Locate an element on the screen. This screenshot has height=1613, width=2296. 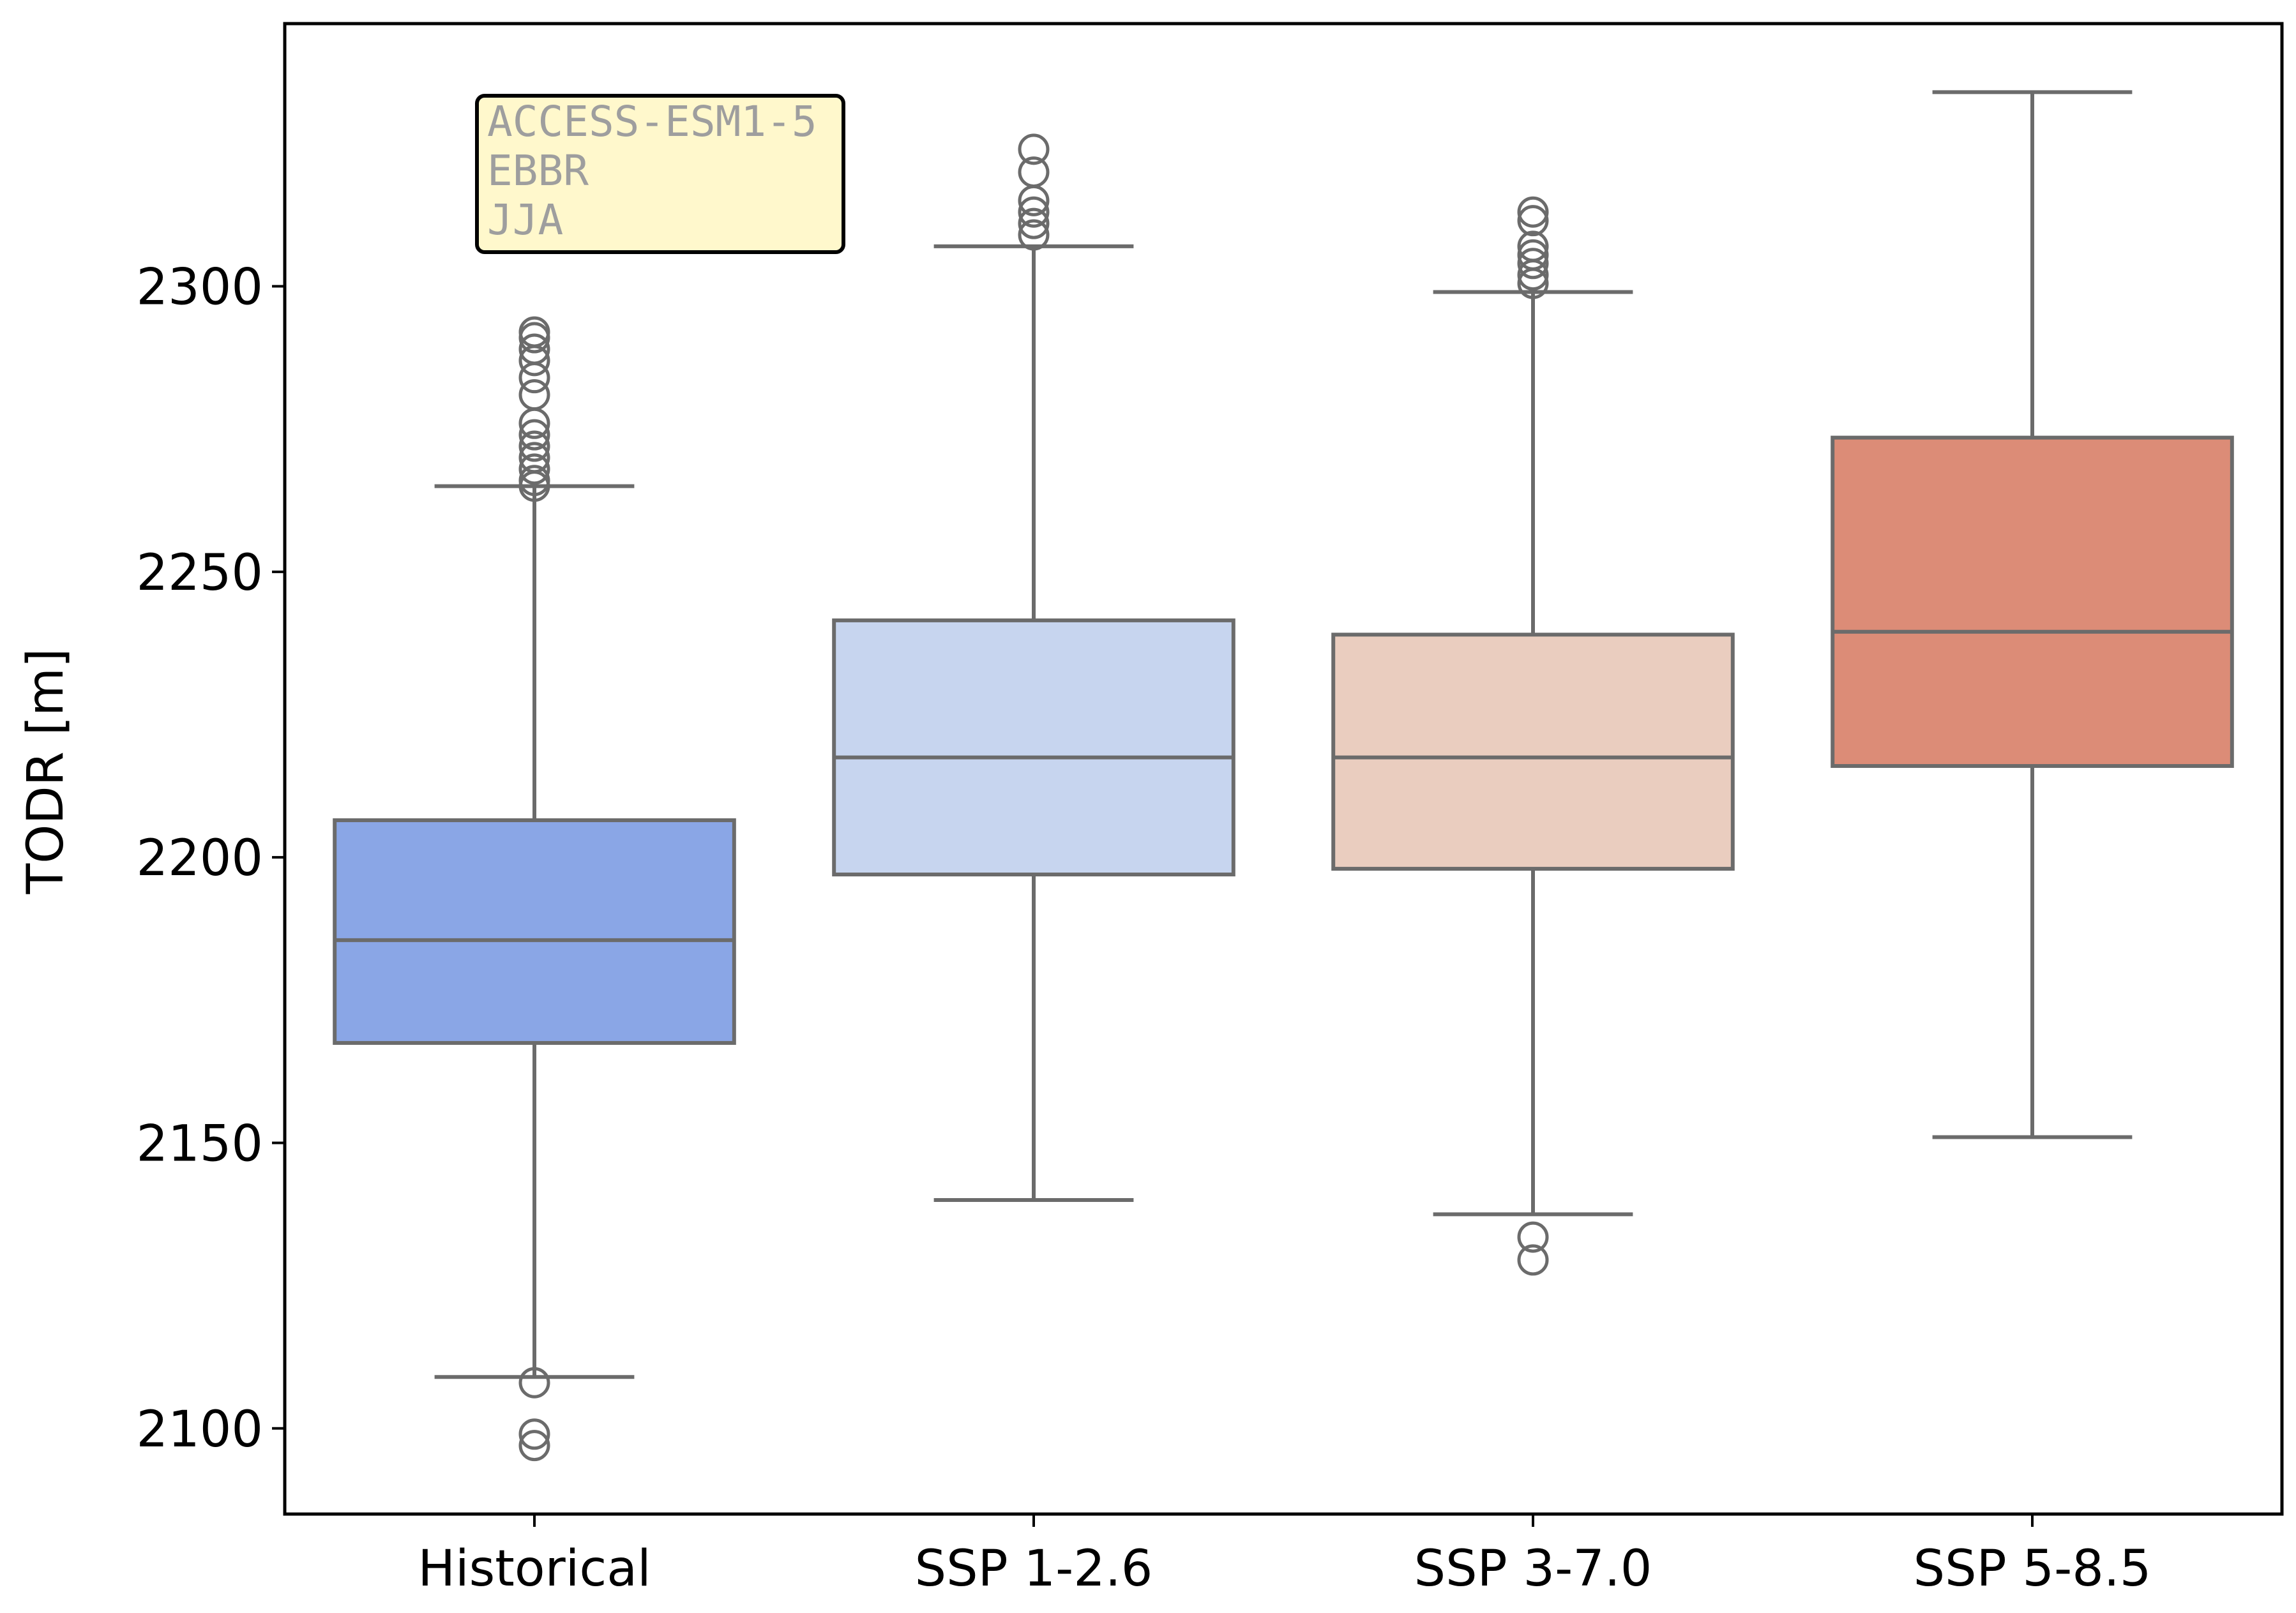
box-group-historical is located at coordinates (534, 889).